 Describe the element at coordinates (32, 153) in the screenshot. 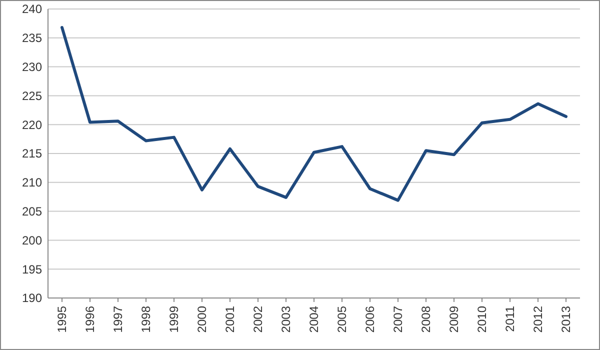

I see `y-tick-label: 215` at that location.